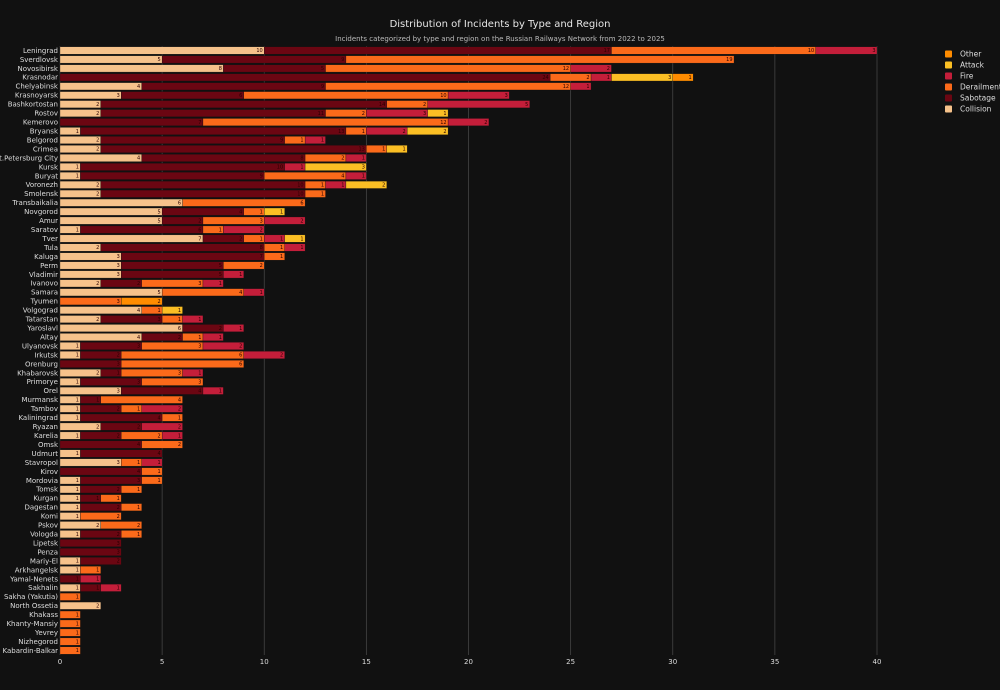  Describe the element at coordinates (948, 98) in the screenshot. I see `legend-swatch-sabotage` at that location.